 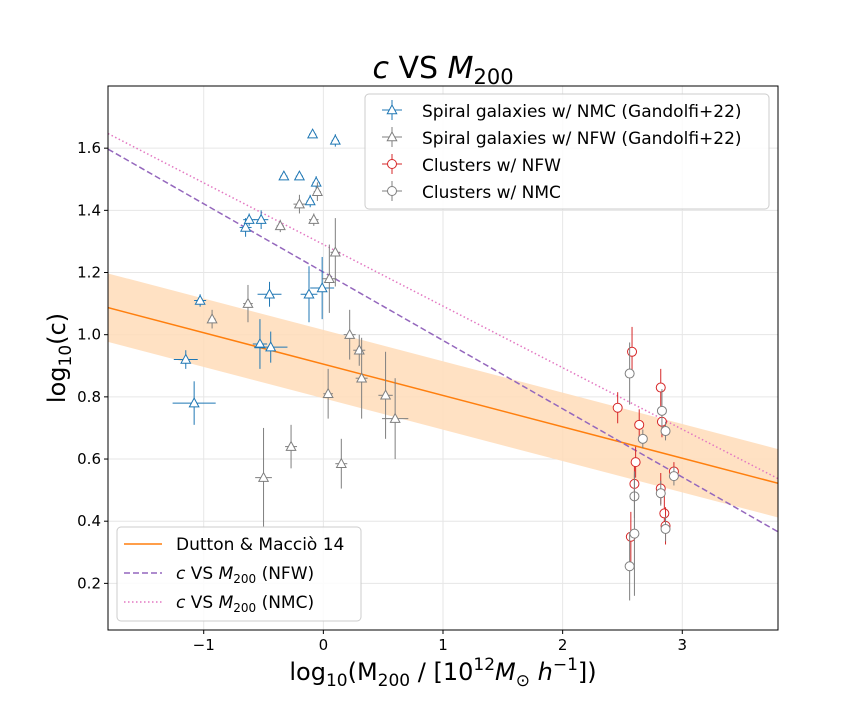 What do you see at coordinates (683, 645) in the screenshot?
I see `x-tick-label: 3` at bounding box center [683, 645].